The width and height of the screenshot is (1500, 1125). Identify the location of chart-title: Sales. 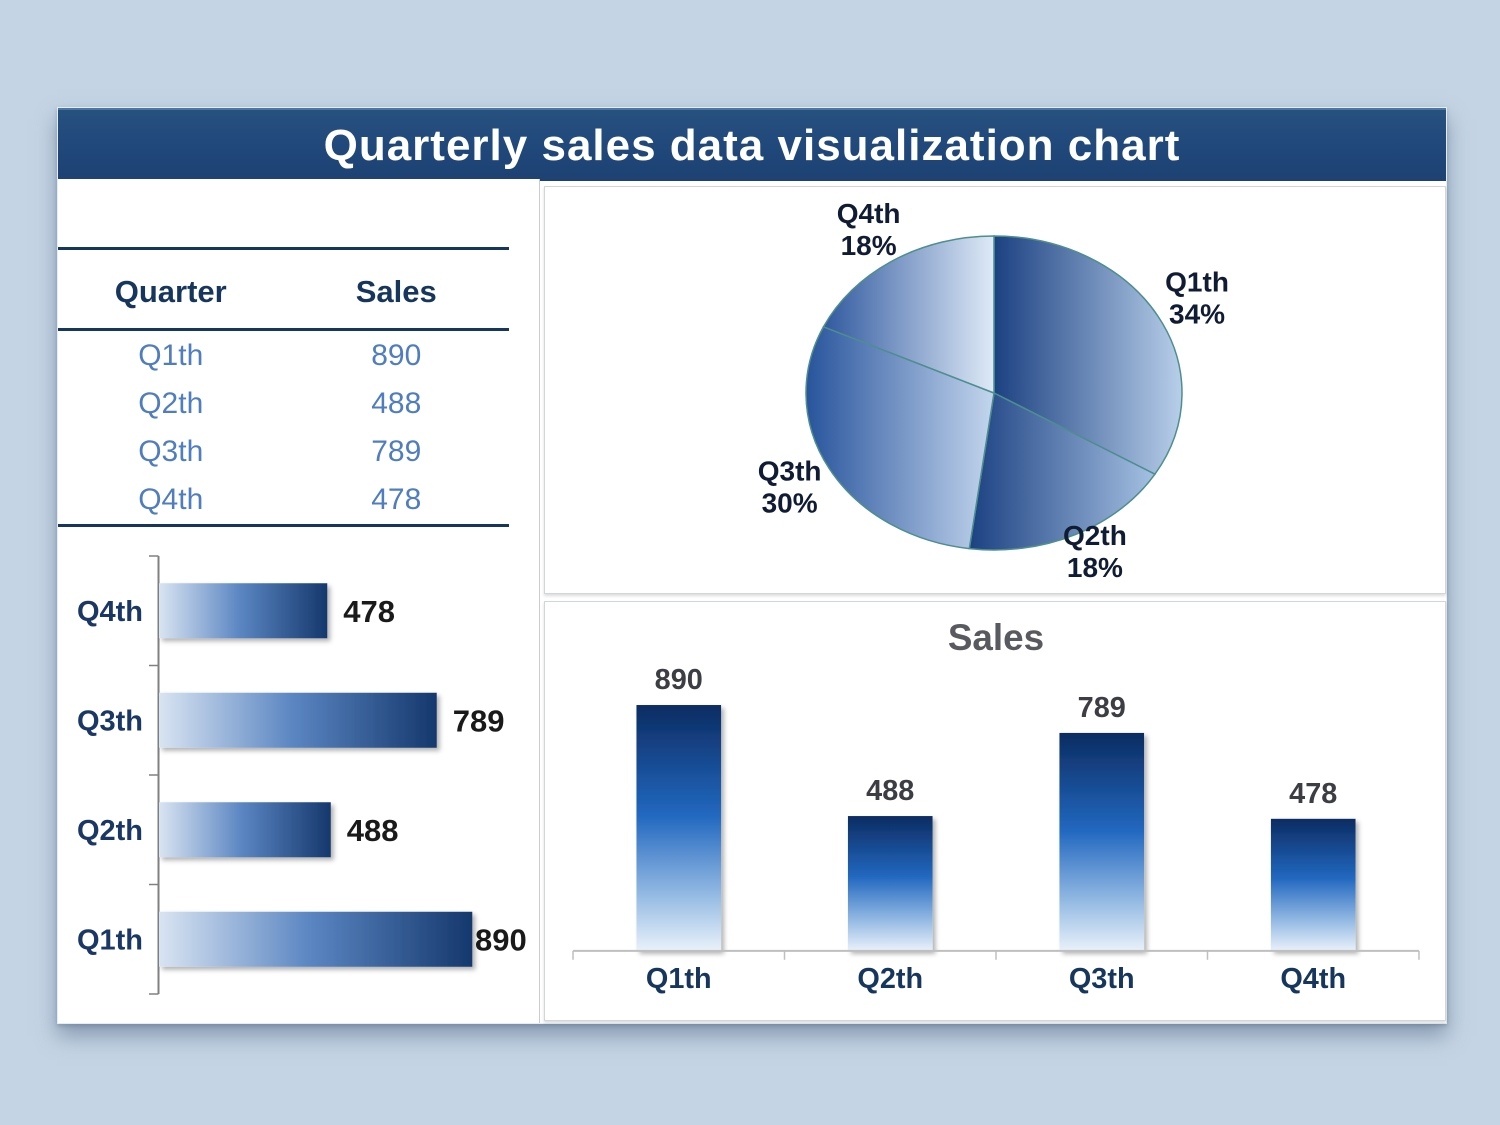
(996, 637).